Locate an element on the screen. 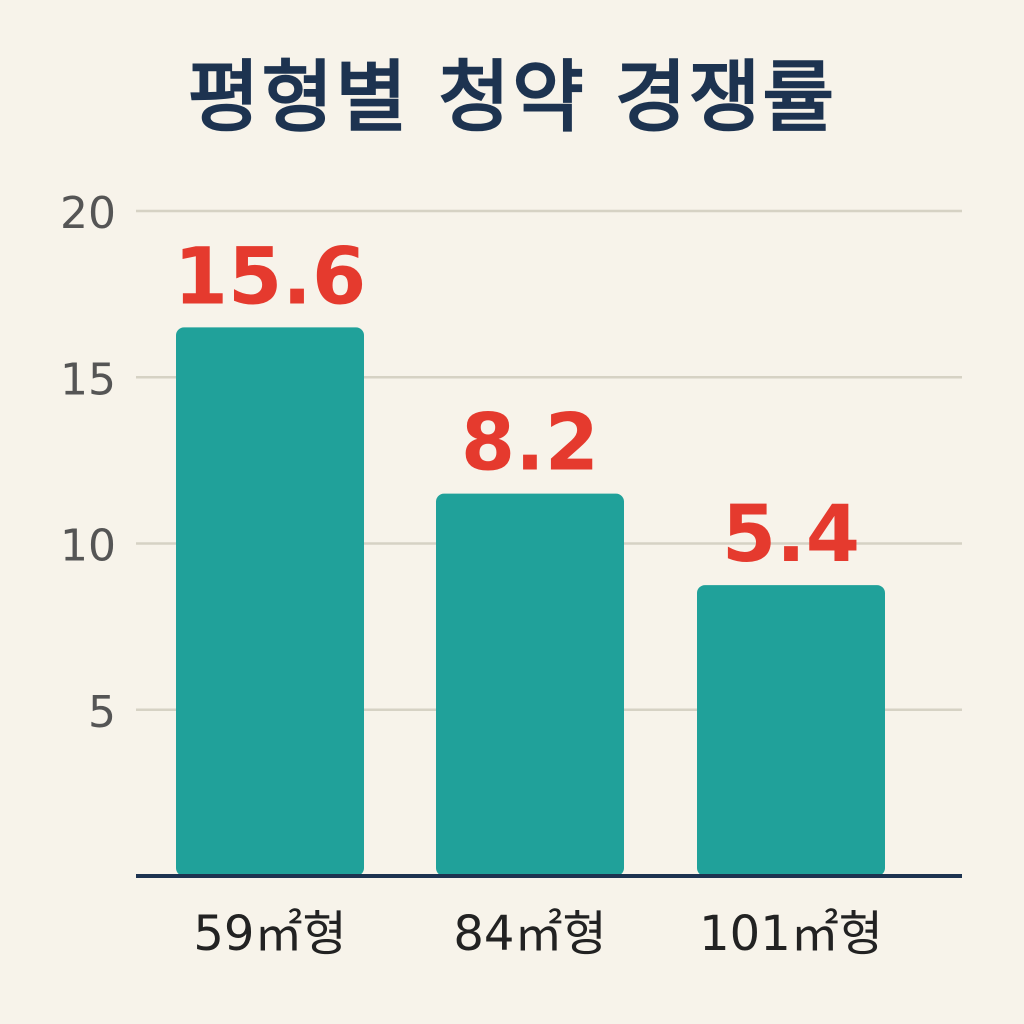 Image resolution: width=1024 pixels, height=1024 pixels. y-tick-label: 5 is located at coordinates (102, 712).